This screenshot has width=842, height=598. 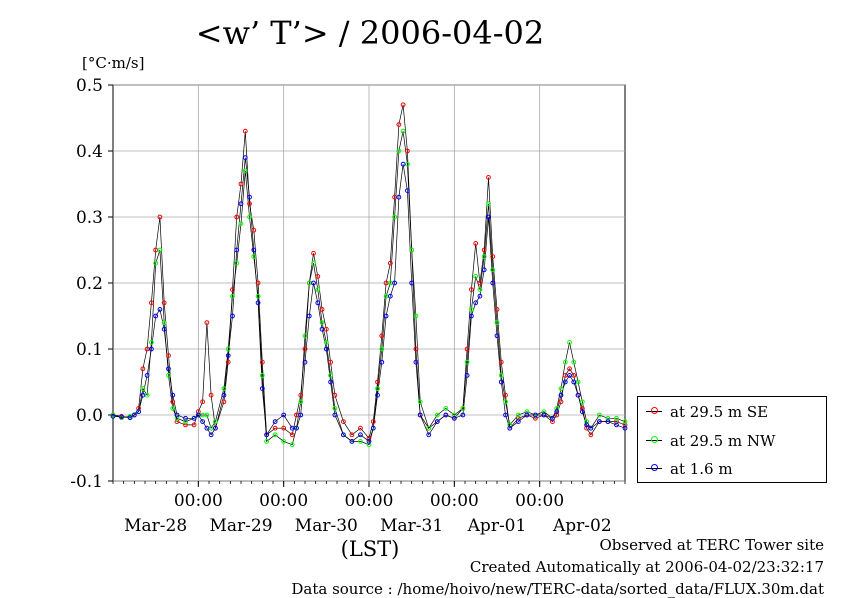 I want to click on legend-marker-nw, so click(x=654, y=439).